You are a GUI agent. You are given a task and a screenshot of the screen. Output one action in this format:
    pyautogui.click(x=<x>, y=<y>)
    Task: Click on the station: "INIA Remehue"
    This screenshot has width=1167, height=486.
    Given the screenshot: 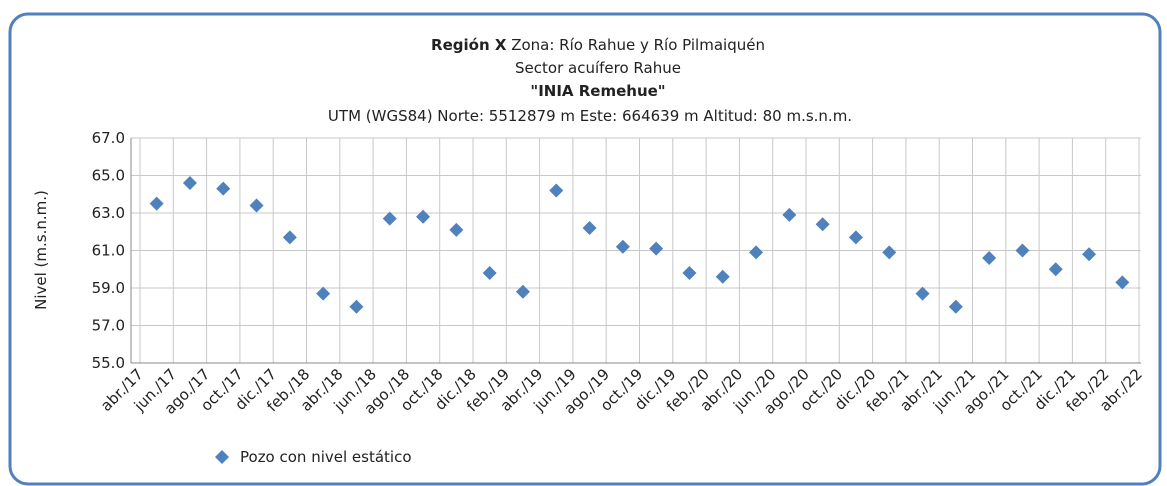 What is the action you would take?
    pyautogui.click(x=597, y=91)
    